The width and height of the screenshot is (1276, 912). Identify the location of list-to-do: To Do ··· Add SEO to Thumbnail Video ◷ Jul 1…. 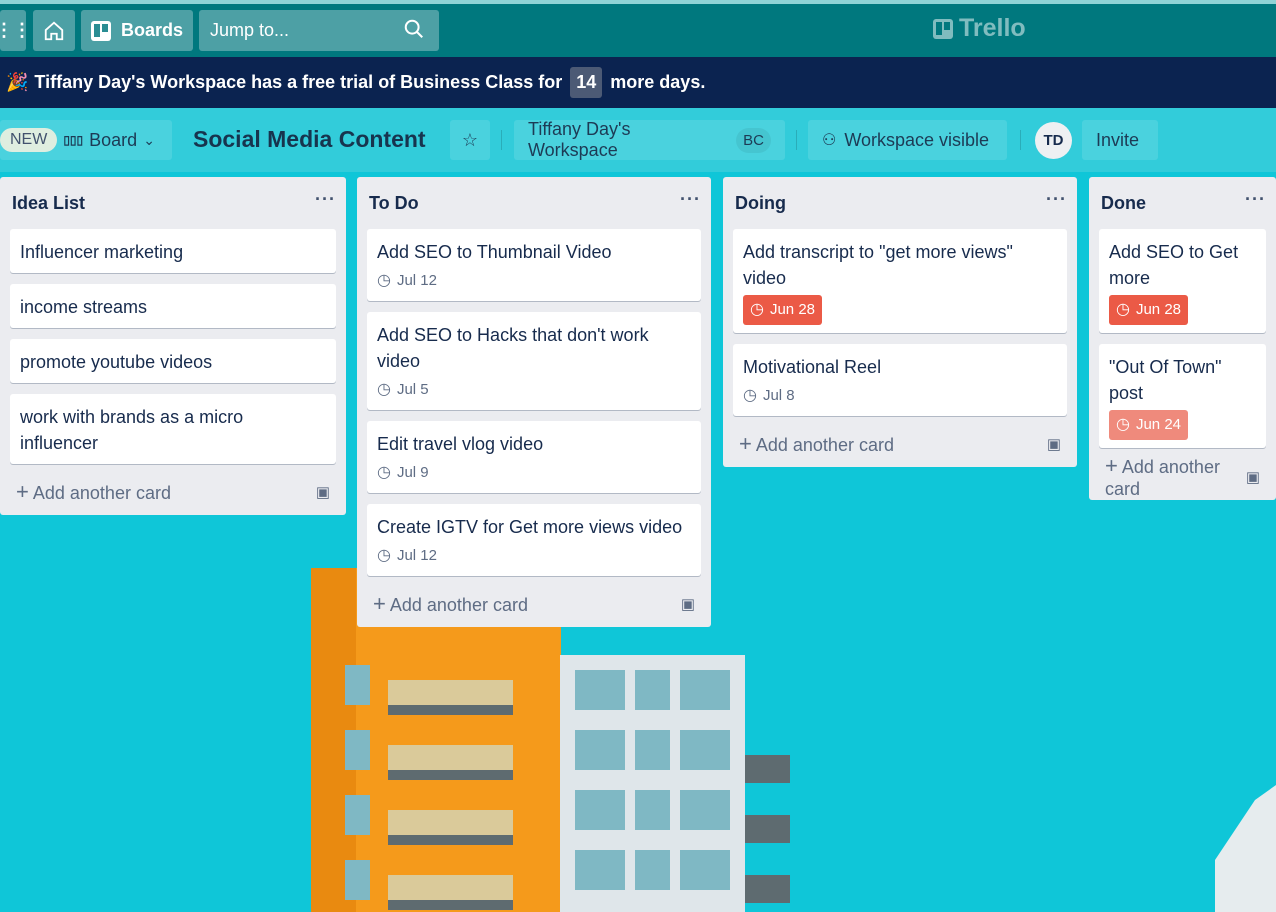
(534, 402).